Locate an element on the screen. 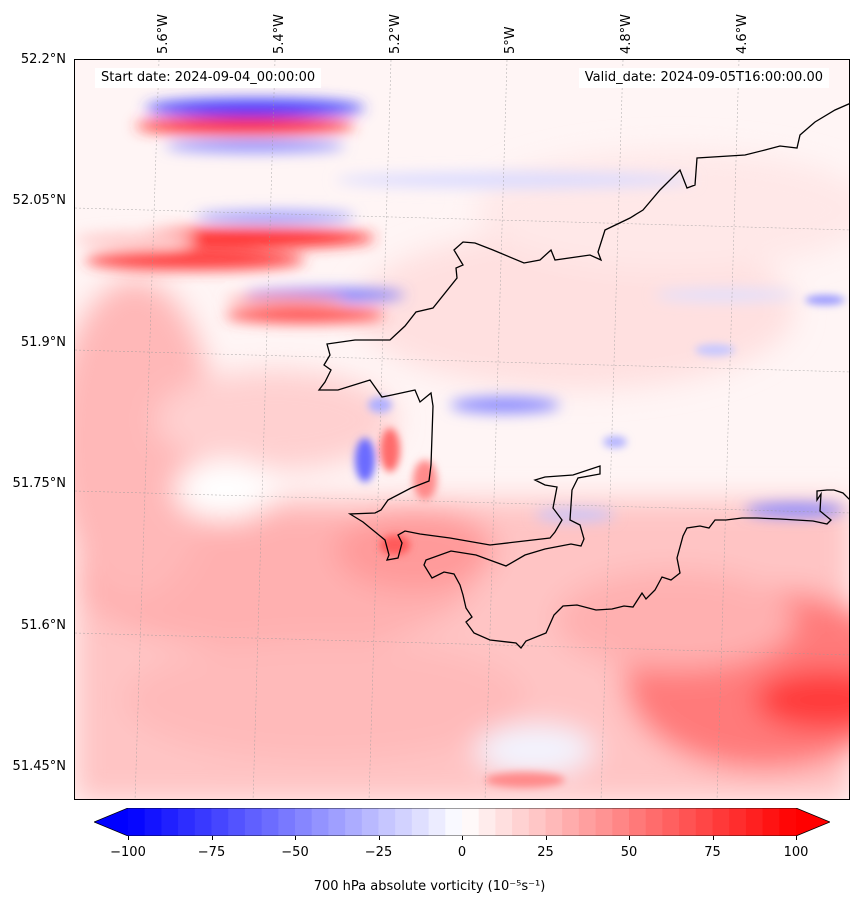 The width and height of the screenshot is (859, 908). colorbar-tick-label: 50 is located at coordinates (629, 852).